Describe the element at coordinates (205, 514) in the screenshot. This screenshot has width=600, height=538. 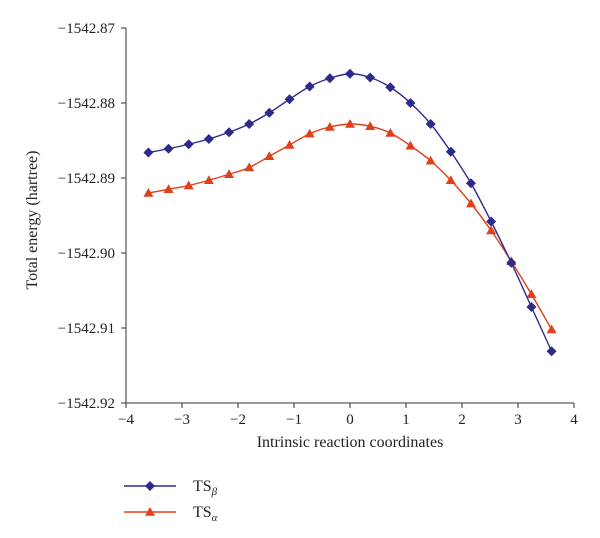
I see `legend-label-ts-alpha: TSα` at that location.